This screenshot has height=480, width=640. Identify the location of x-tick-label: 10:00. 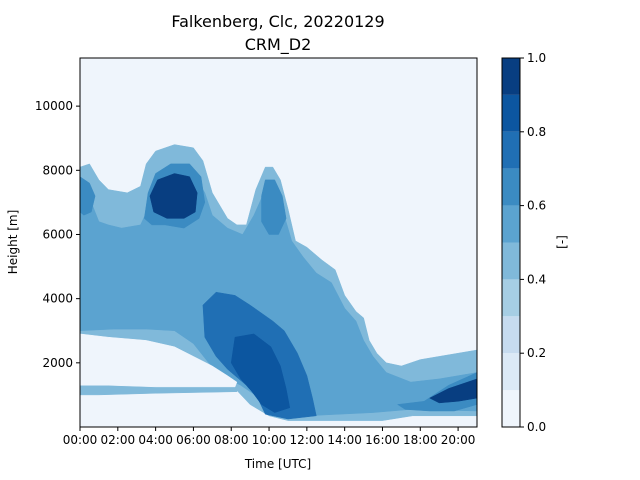
(269, 440).